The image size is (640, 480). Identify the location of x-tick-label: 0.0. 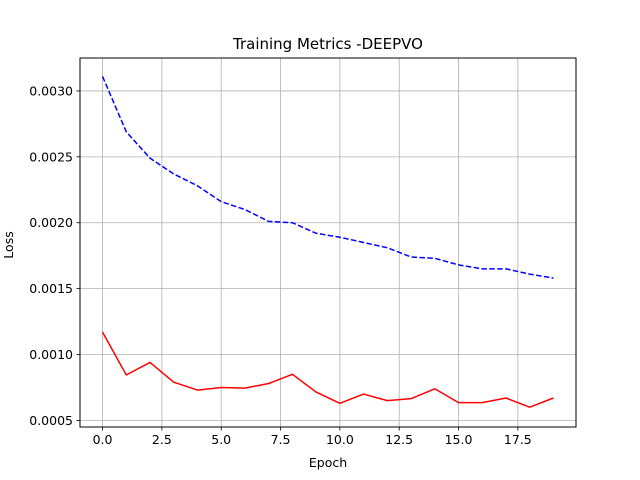
(103, 439).